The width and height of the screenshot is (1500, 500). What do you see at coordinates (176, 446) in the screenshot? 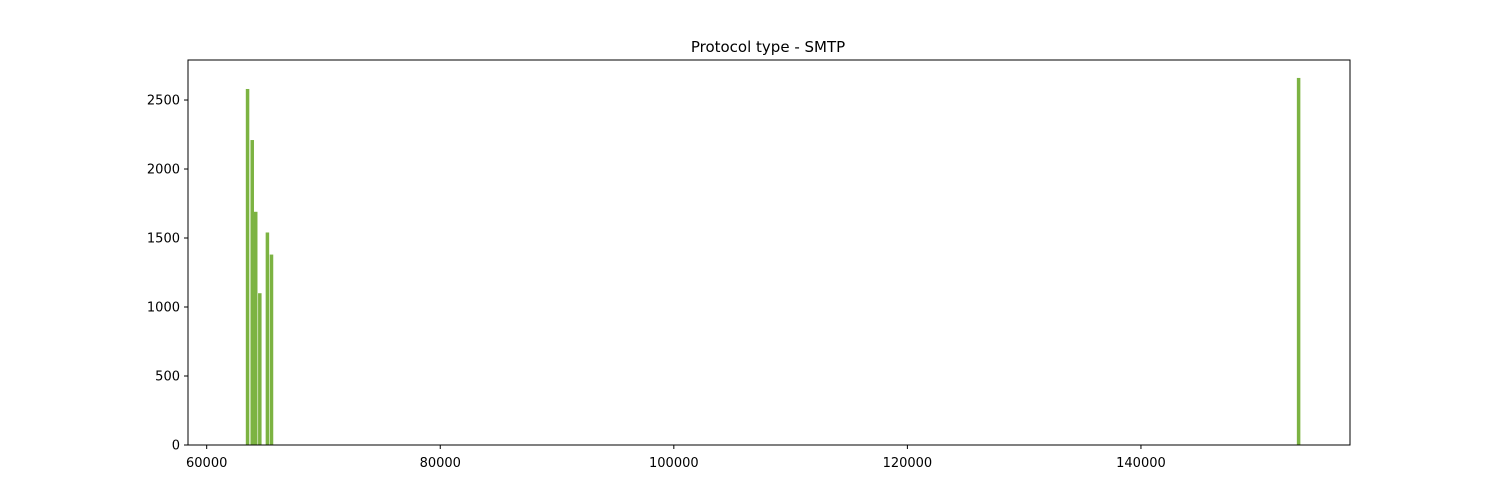
I see `y-tick-label-0: 0` at bounding box center [176, 446].